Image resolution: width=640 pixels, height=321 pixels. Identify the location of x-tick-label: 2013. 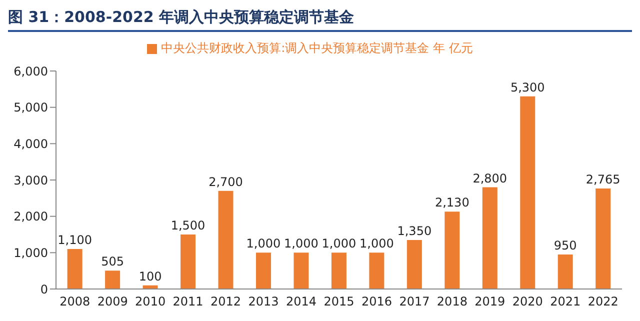
(263, 301).